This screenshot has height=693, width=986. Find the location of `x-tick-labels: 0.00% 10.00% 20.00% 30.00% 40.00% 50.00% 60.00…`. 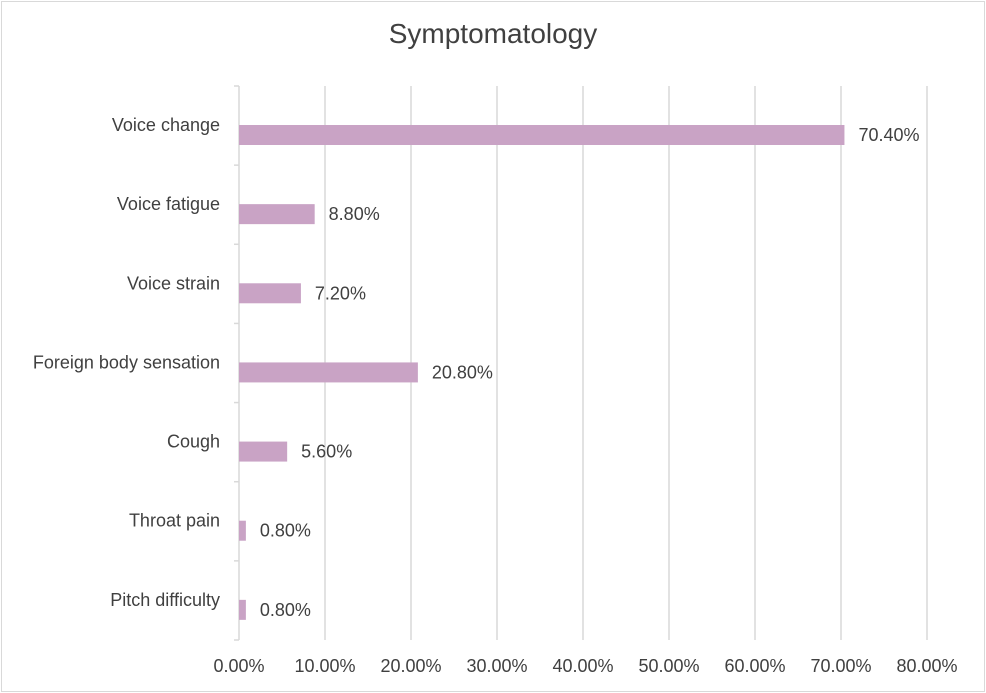

x-tick-labels: 0.00% 10.00% 20.00% 30.00% 40.00% 50.00% 60.00… is located at coordinates (585, 666).